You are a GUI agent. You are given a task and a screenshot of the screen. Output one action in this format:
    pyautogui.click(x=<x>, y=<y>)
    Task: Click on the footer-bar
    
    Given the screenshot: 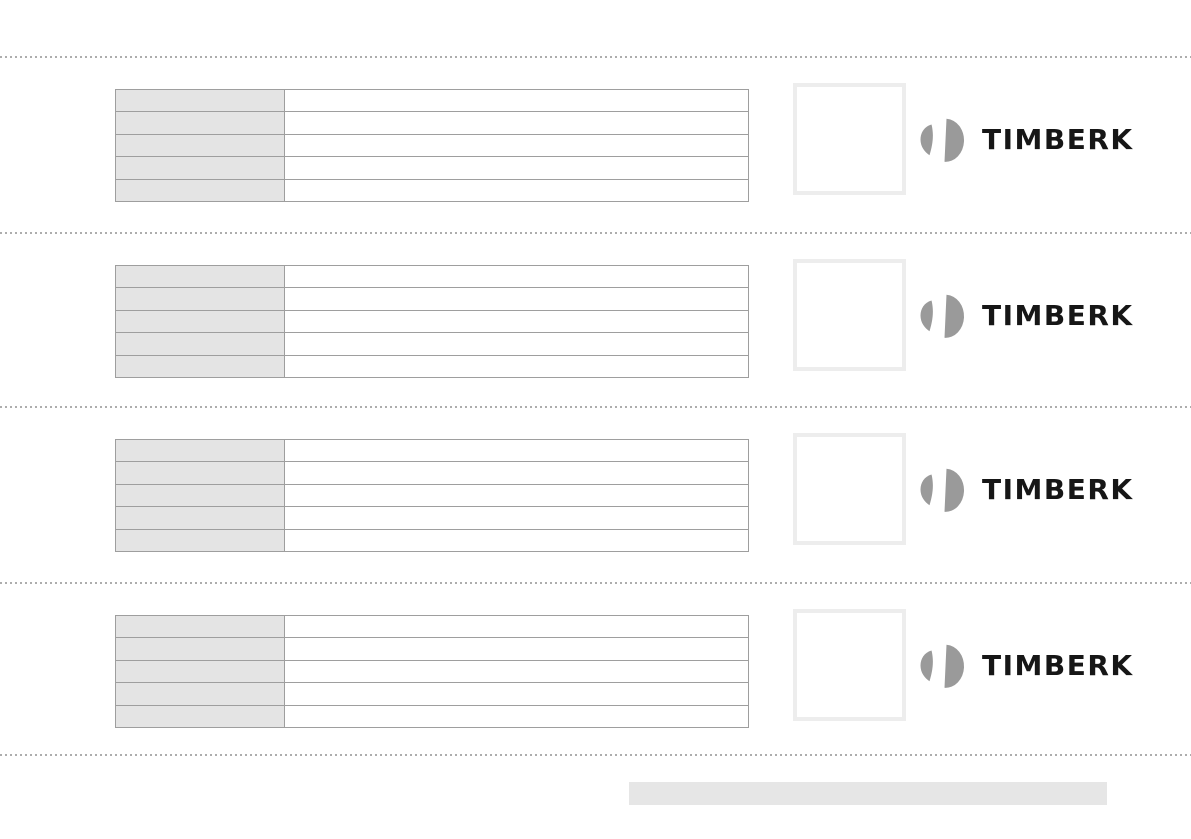 What is the action you would take?
    pyautogui.click(x=868, y=793)
    